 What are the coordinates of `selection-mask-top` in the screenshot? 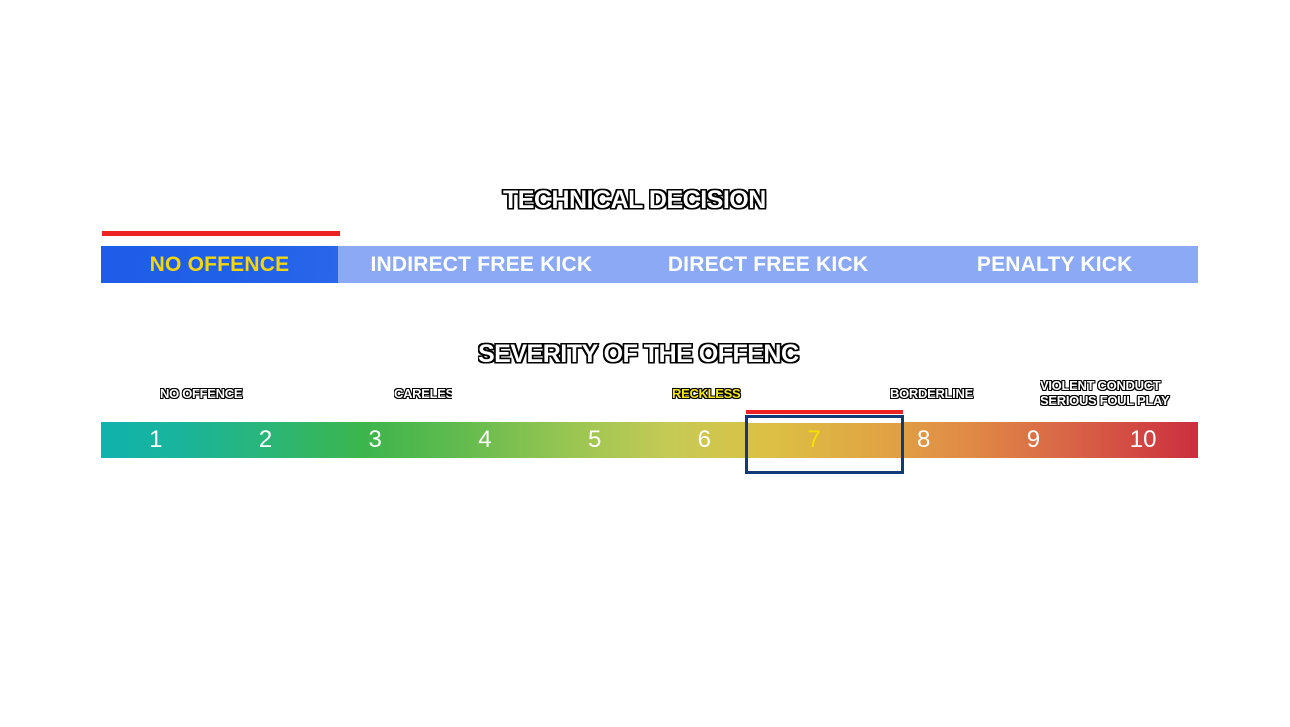 It's located at (824, 420).